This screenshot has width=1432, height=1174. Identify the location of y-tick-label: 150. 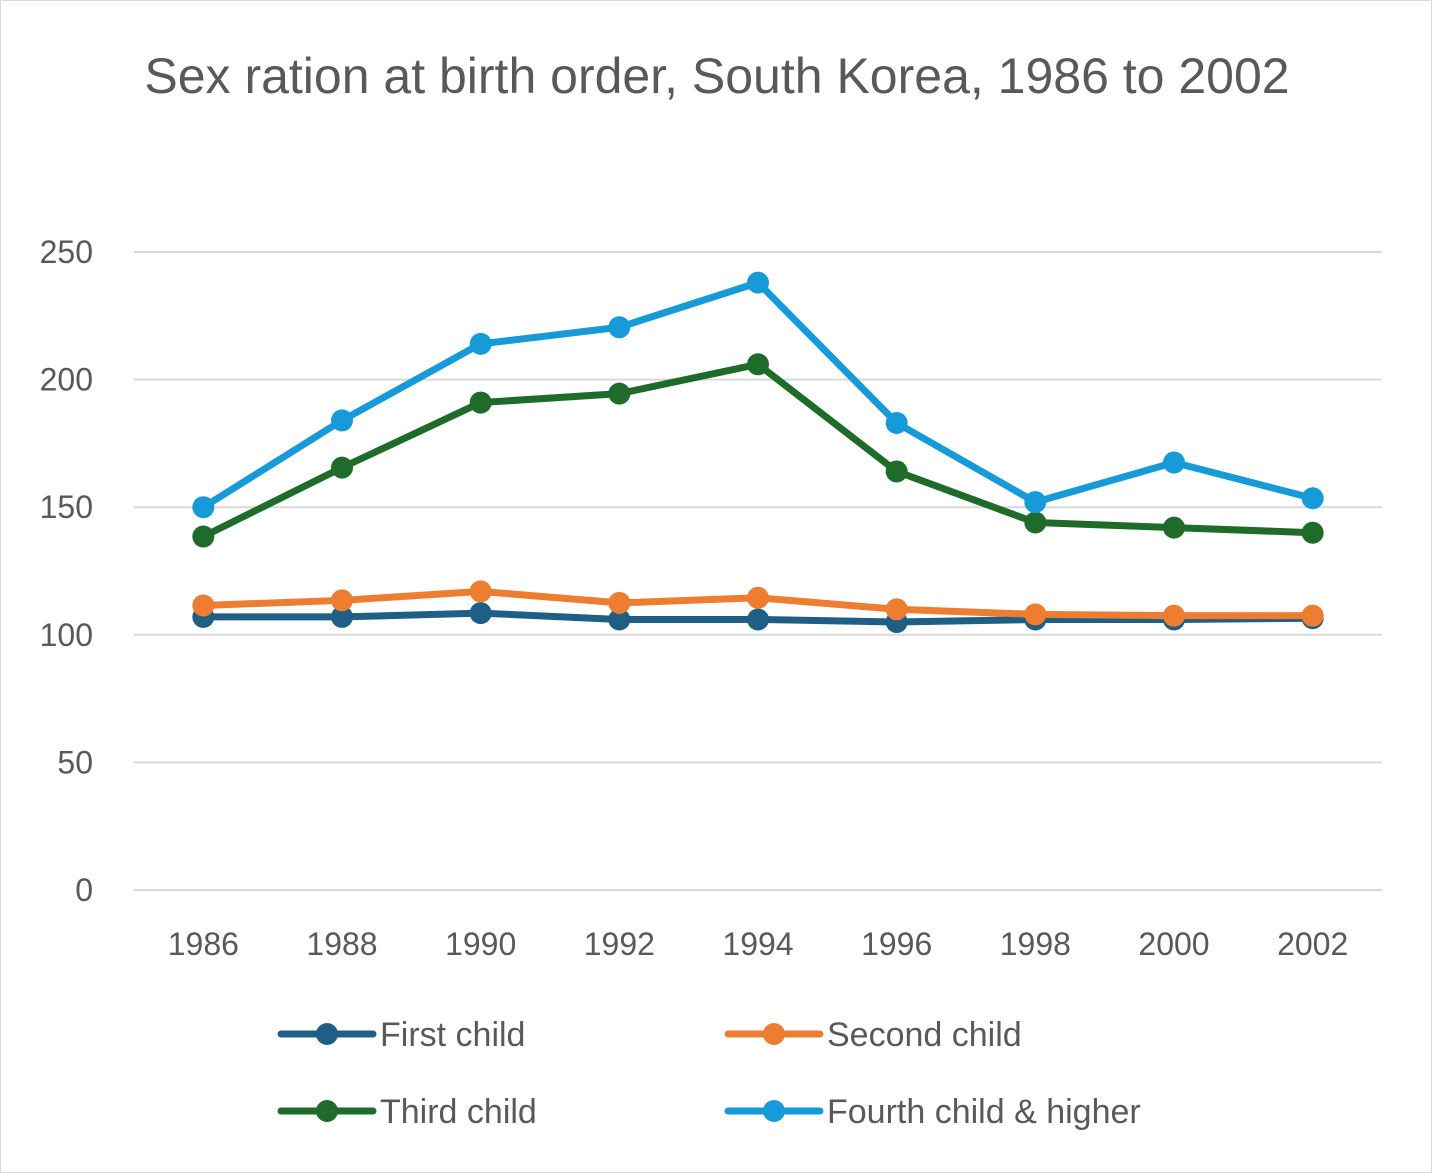
(66, 507).